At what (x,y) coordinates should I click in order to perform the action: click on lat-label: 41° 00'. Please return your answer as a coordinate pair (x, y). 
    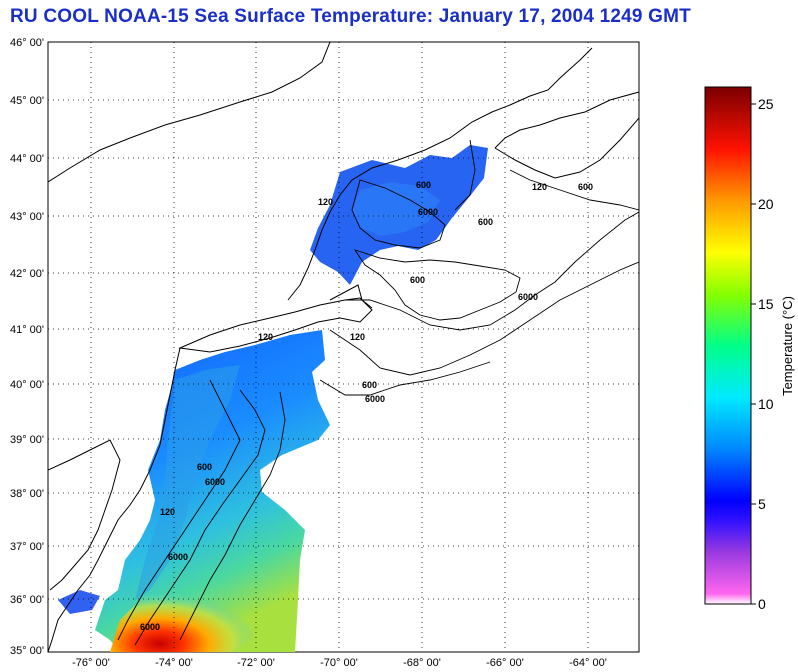
    Looking at the image, I should click on (27, 330).